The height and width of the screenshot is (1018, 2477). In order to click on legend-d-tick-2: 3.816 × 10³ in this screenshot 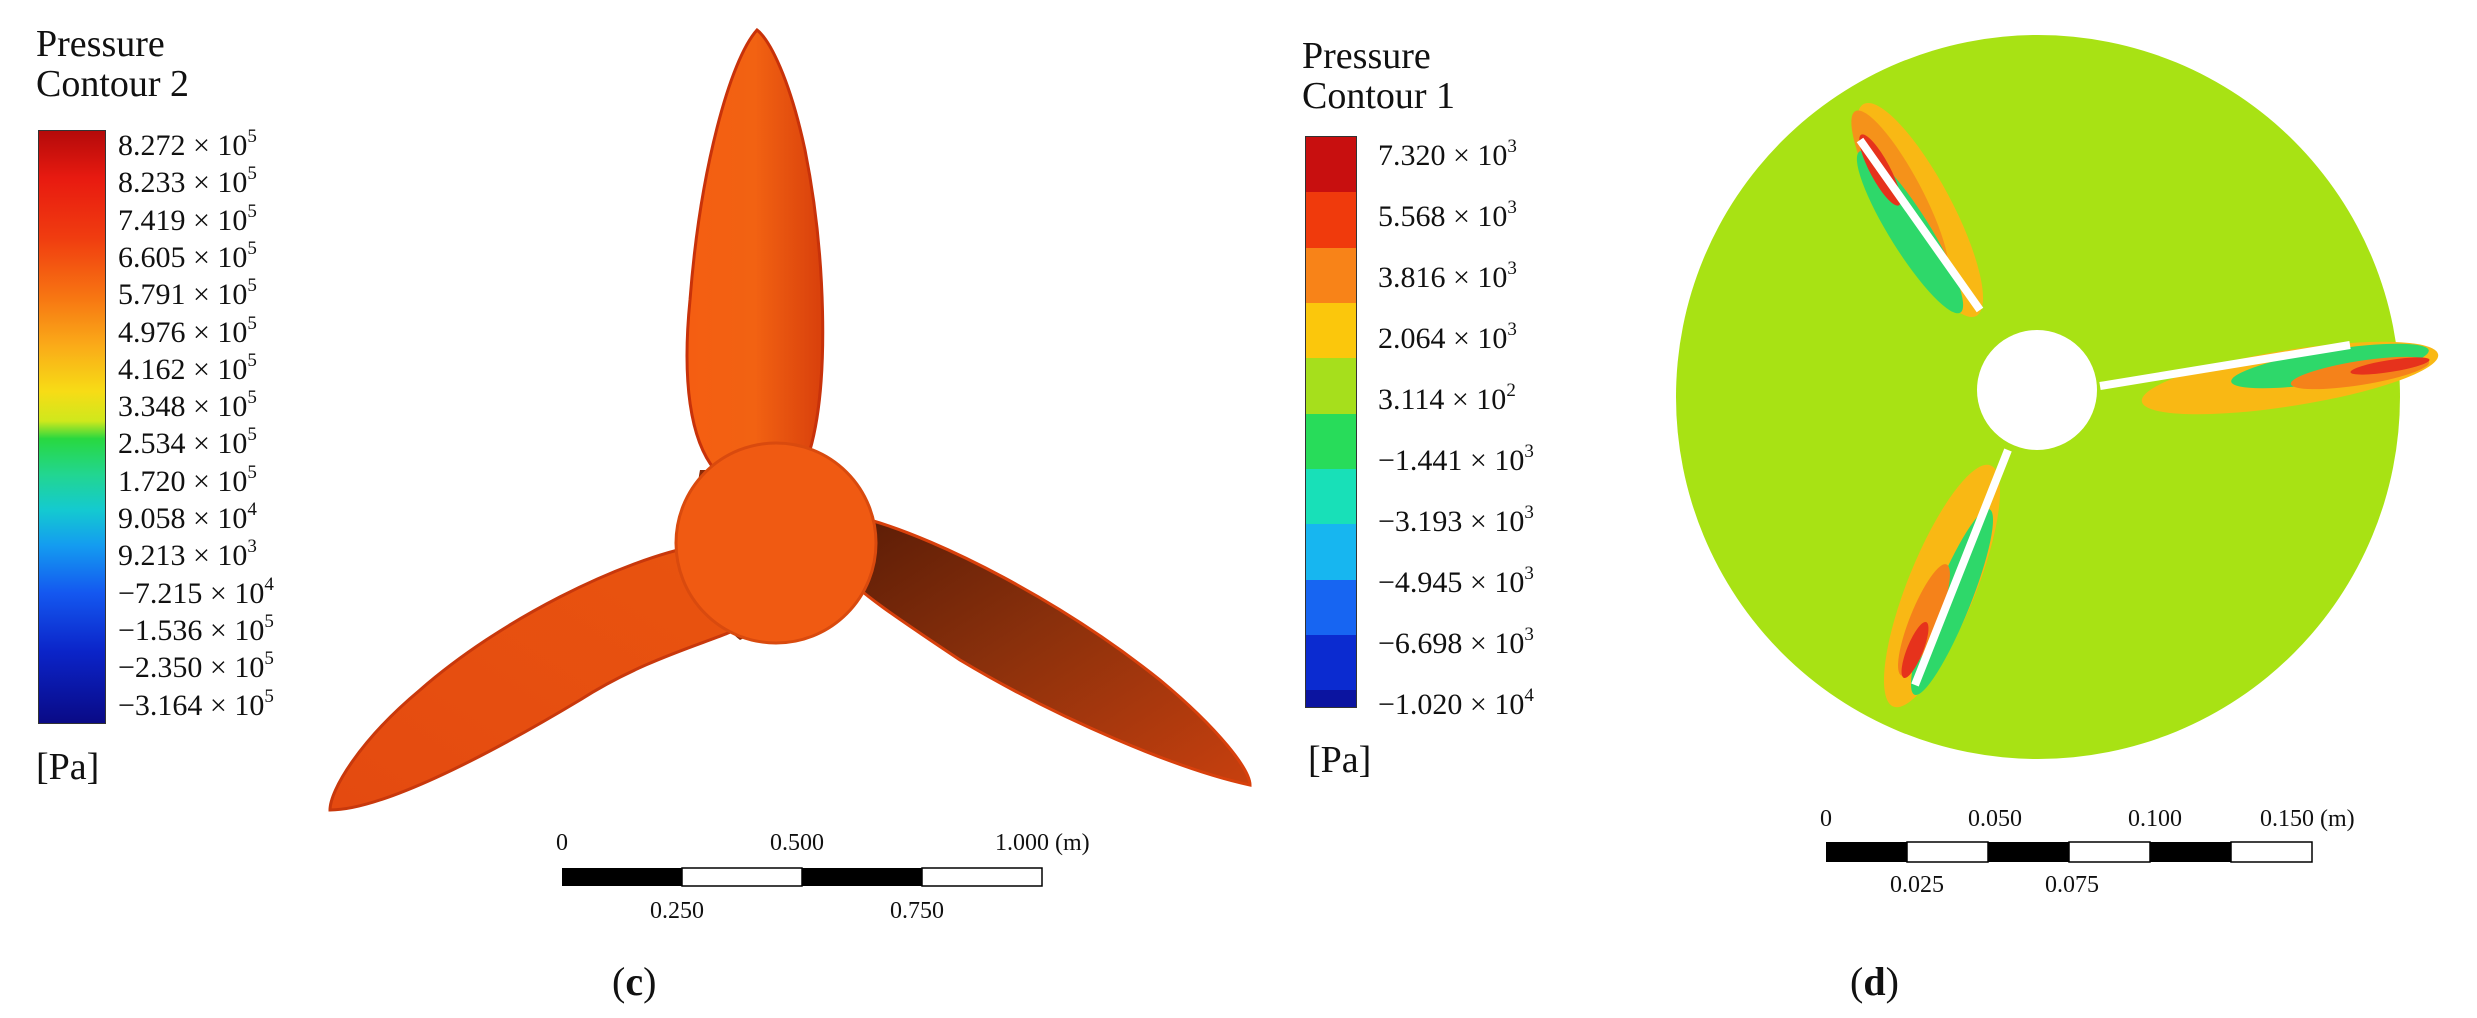, I will do `click(1447, 276)`.